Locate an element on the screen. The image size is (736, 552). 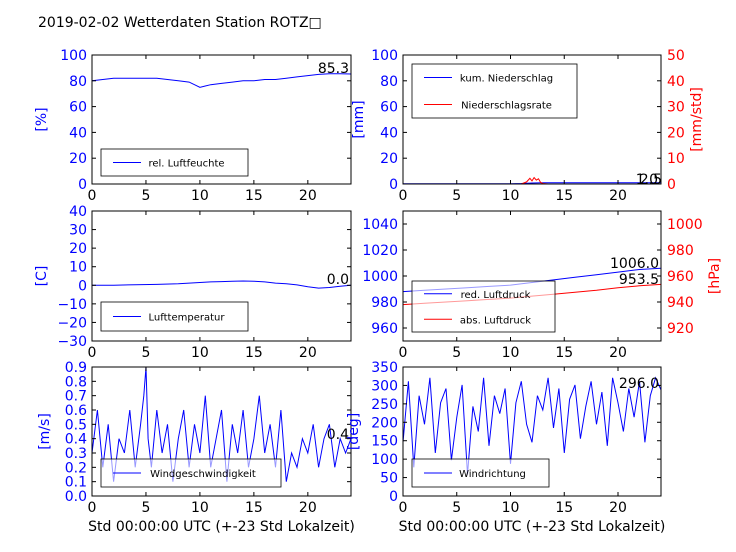
precip-ytick-label: 20 is located at coordinates (389, 159).